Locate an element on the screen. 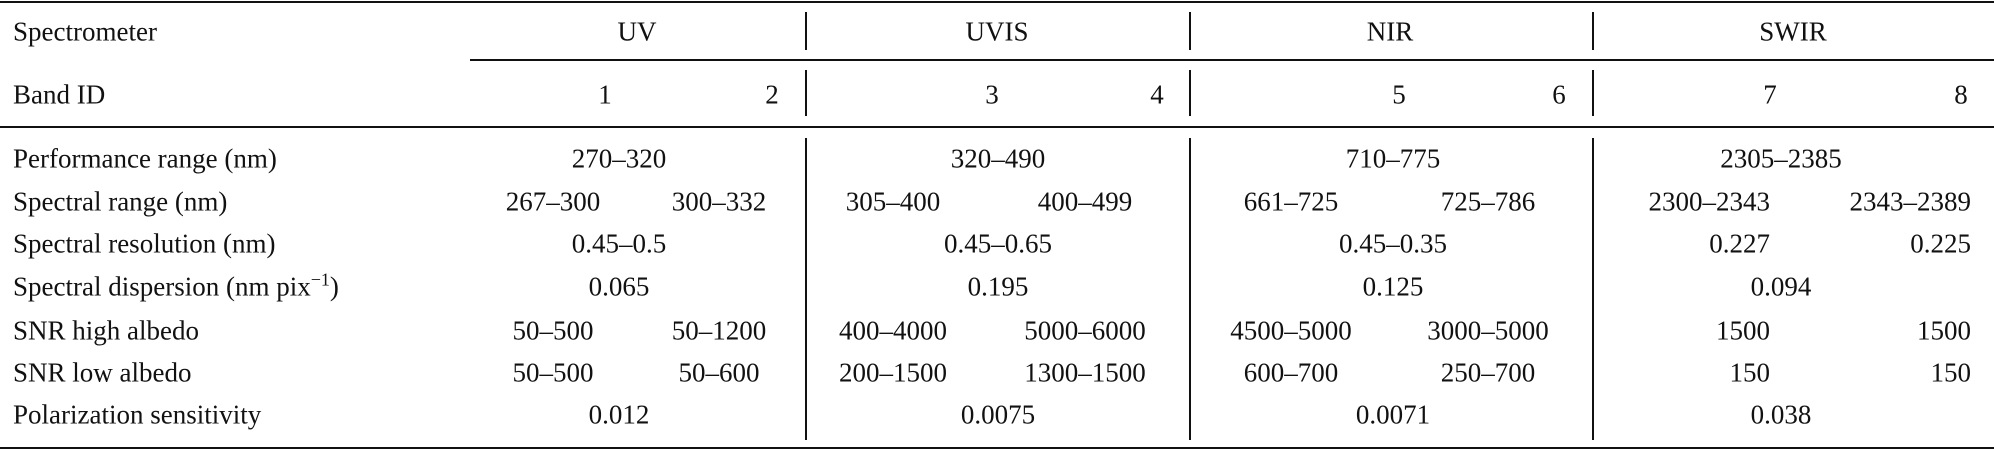 Image resolution: width=1994 pixels, height=452 pixels. row-label-part: −1 is located at coordinates (320, 279).